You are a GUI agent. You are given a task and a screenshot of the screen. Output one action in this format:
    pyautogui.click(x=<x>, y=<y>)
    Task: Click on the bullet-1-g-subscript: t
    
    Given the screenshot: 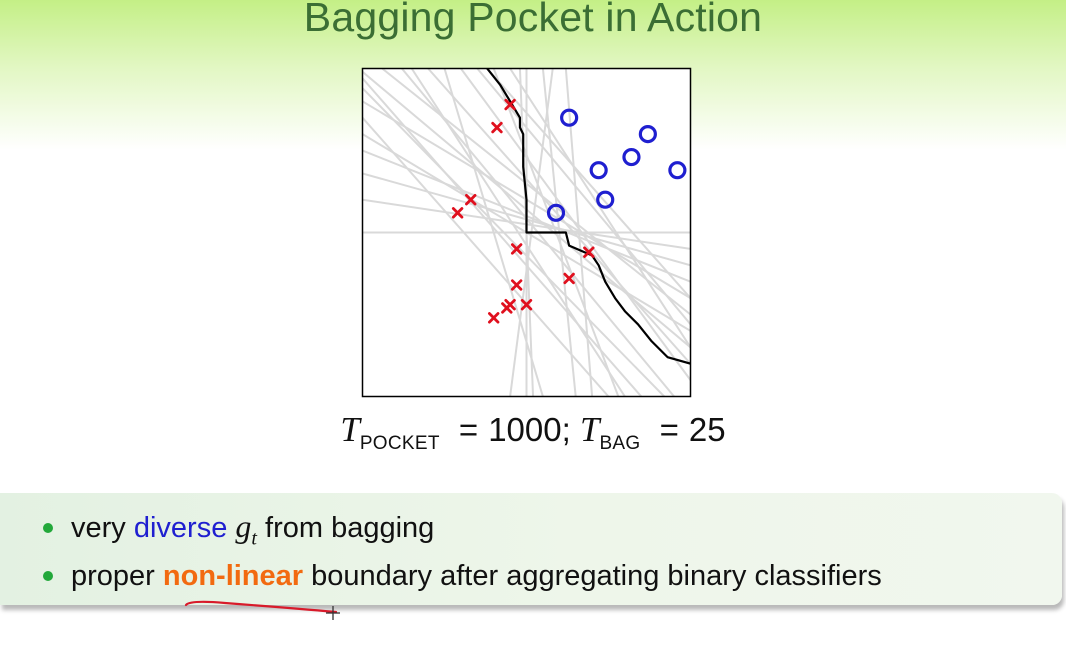 What is the action you would take?
    pyautogui.click(x=254, y=538)
    